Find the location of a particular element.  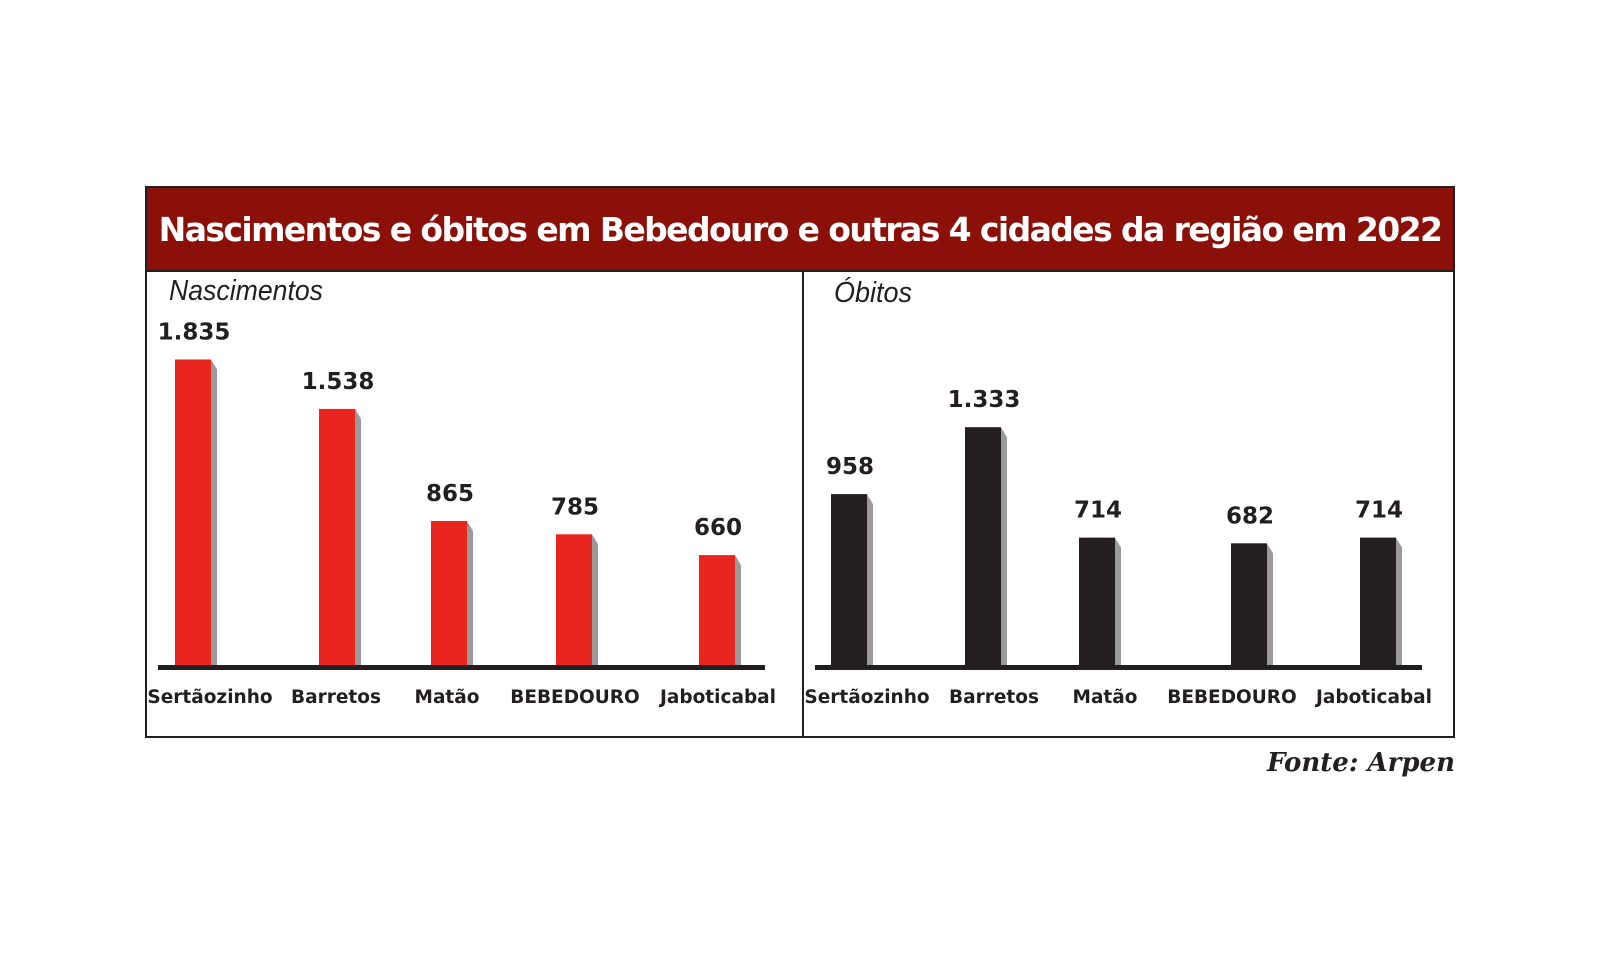

data-label: 865 is located at coordinates (450, 494).